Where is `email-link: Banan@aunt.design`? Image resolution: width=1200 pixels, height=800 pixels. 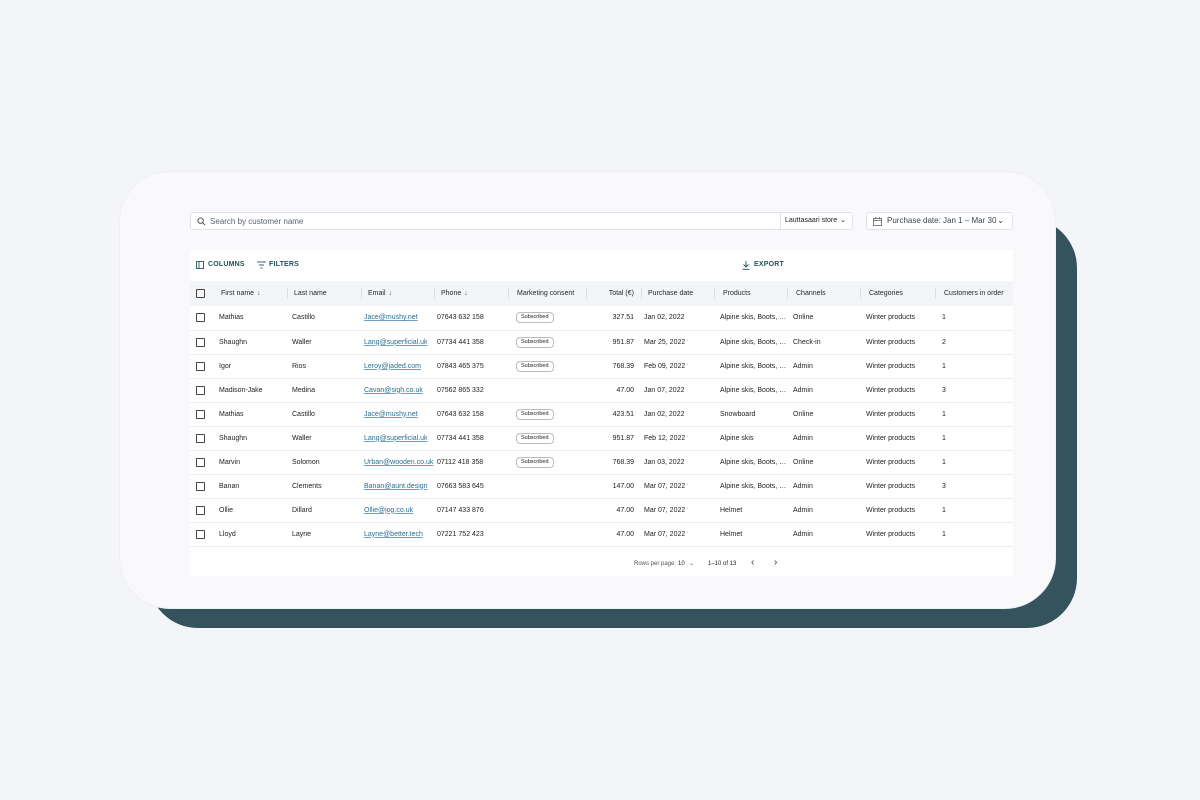
email-link: Banan@aunt.design is located at coordinates (396, 486).